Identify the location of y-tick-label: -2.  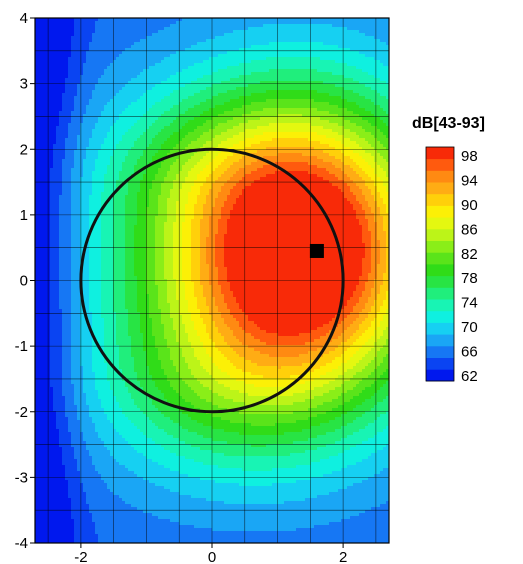
(21, 412).